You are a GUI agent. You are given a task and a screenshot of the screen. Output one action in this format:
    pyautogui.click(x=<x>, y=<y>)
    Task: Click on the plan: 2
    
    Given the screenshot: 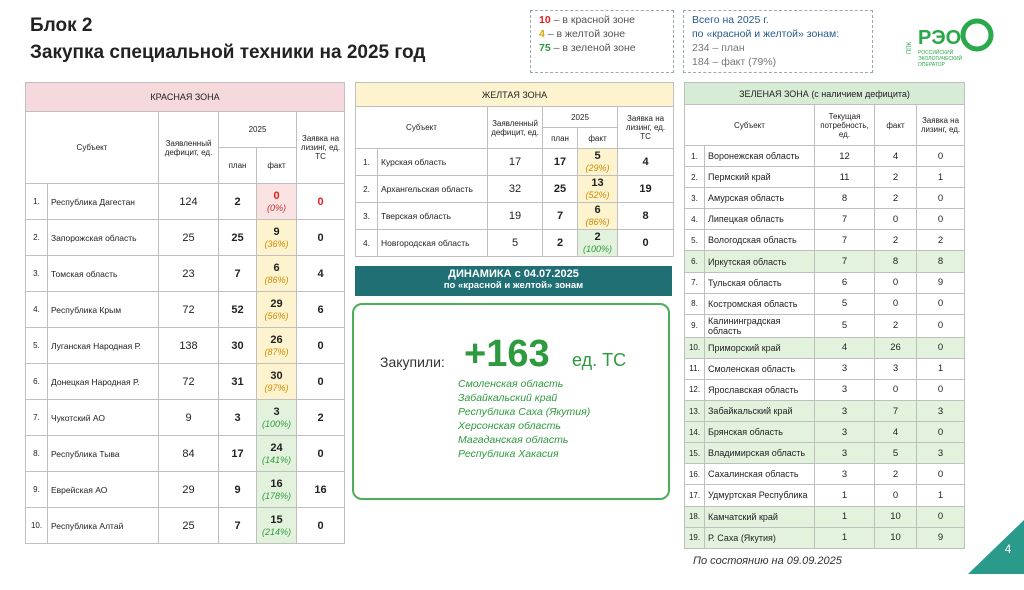 What is the action you would take?
    pyautogui.click(x=560, y=243)
    